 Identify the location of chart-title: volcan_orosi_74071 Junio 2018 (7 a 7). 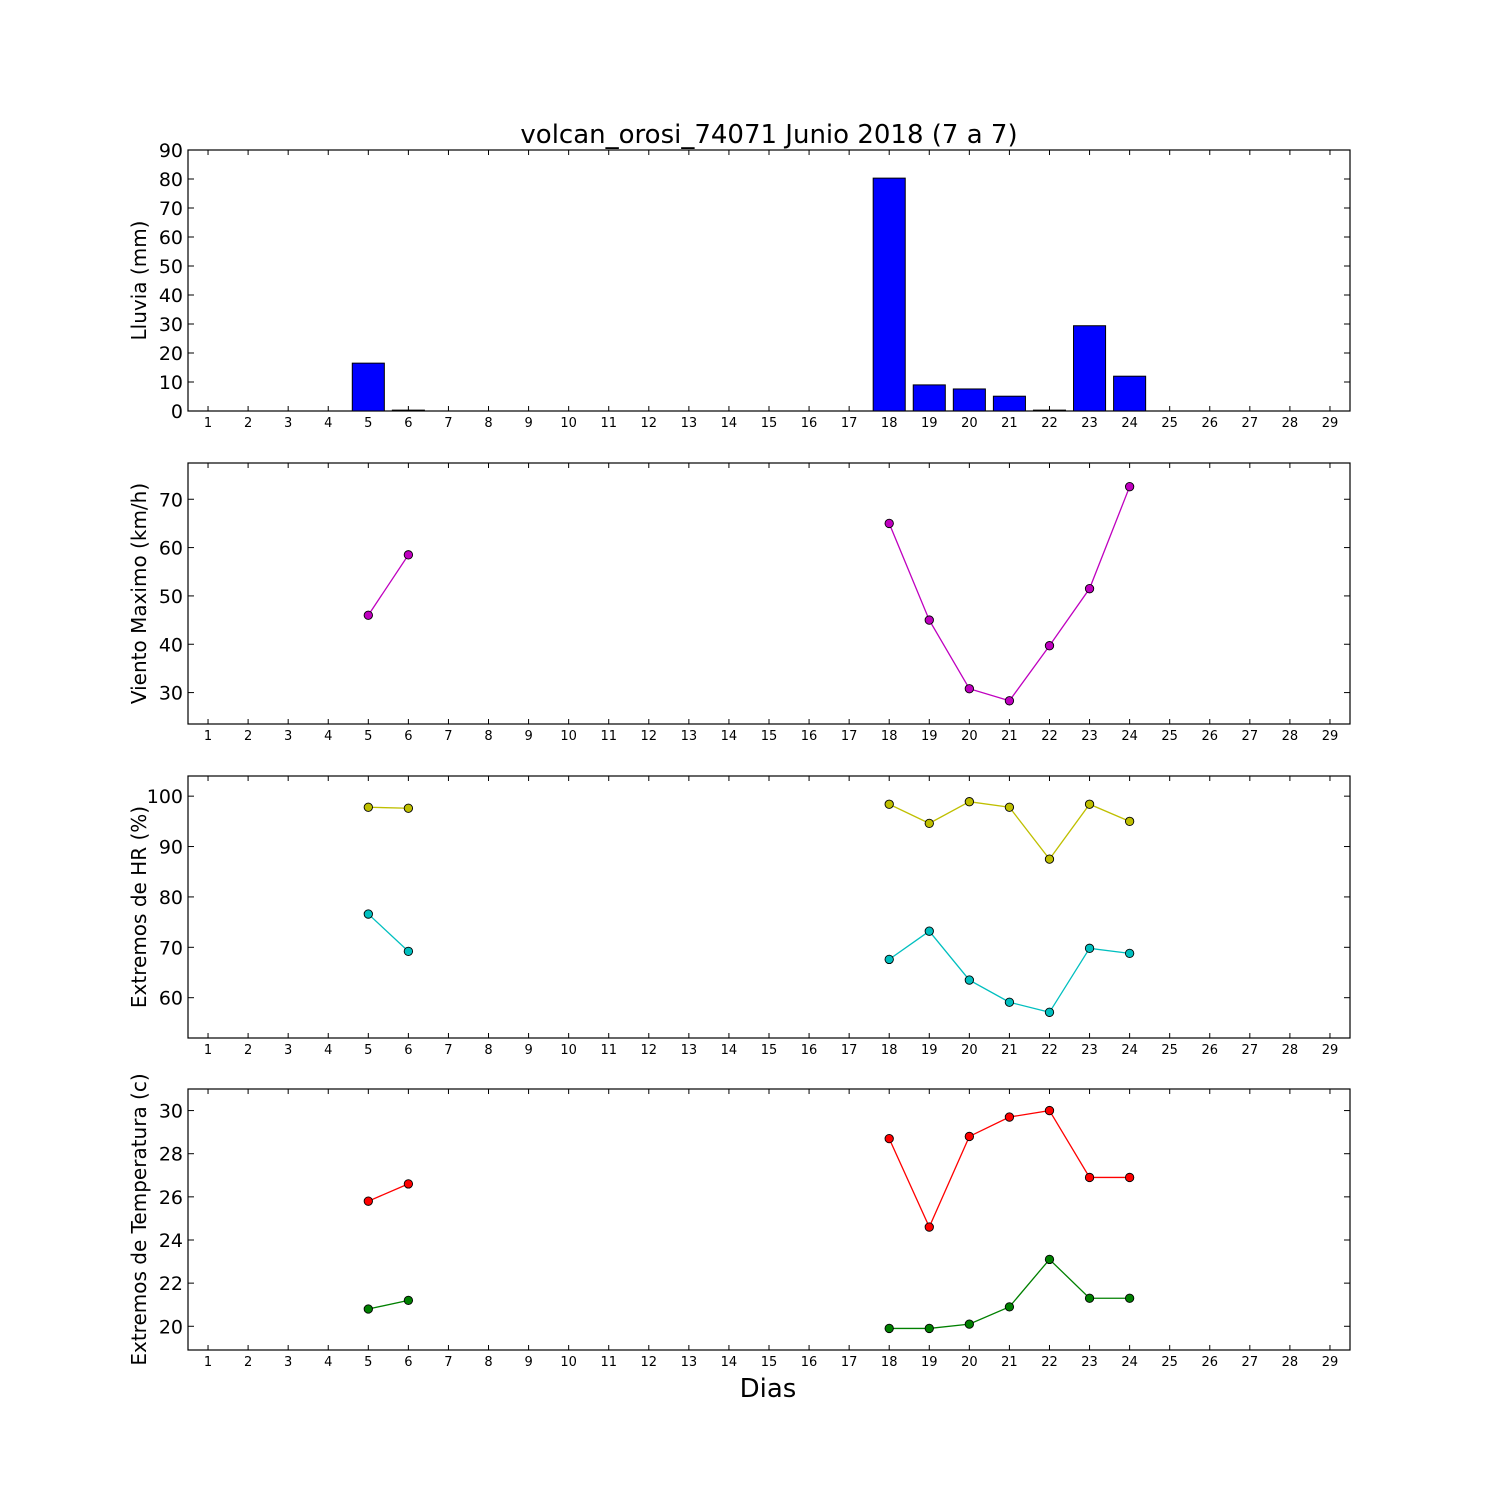
(768, 135).